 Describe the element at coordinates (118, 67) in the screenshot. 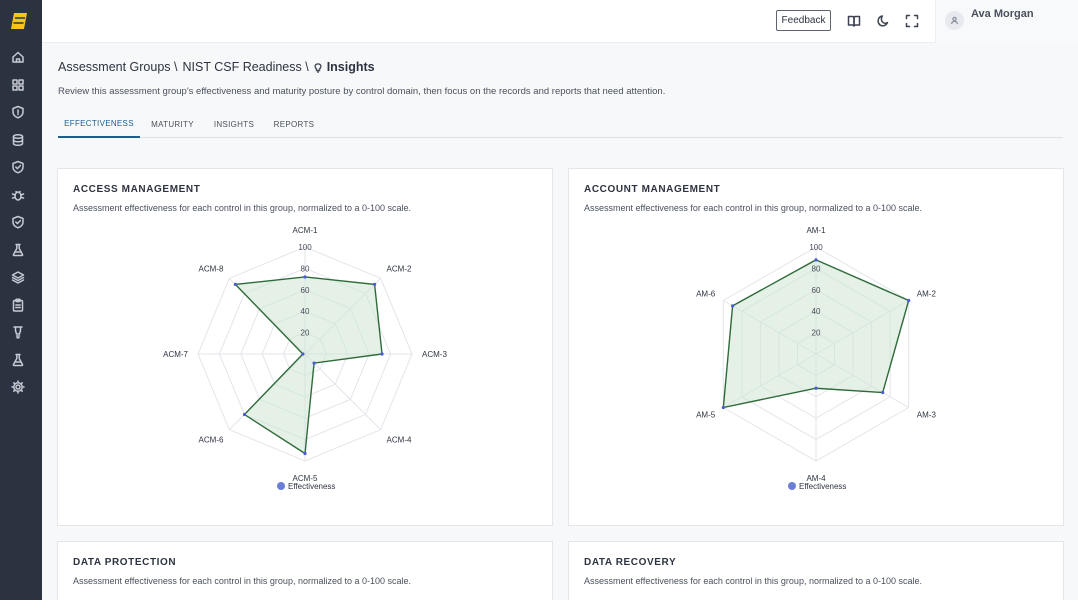

I see `breadcrumb-item-assessment-groups: Assessment Groups \` at that location.